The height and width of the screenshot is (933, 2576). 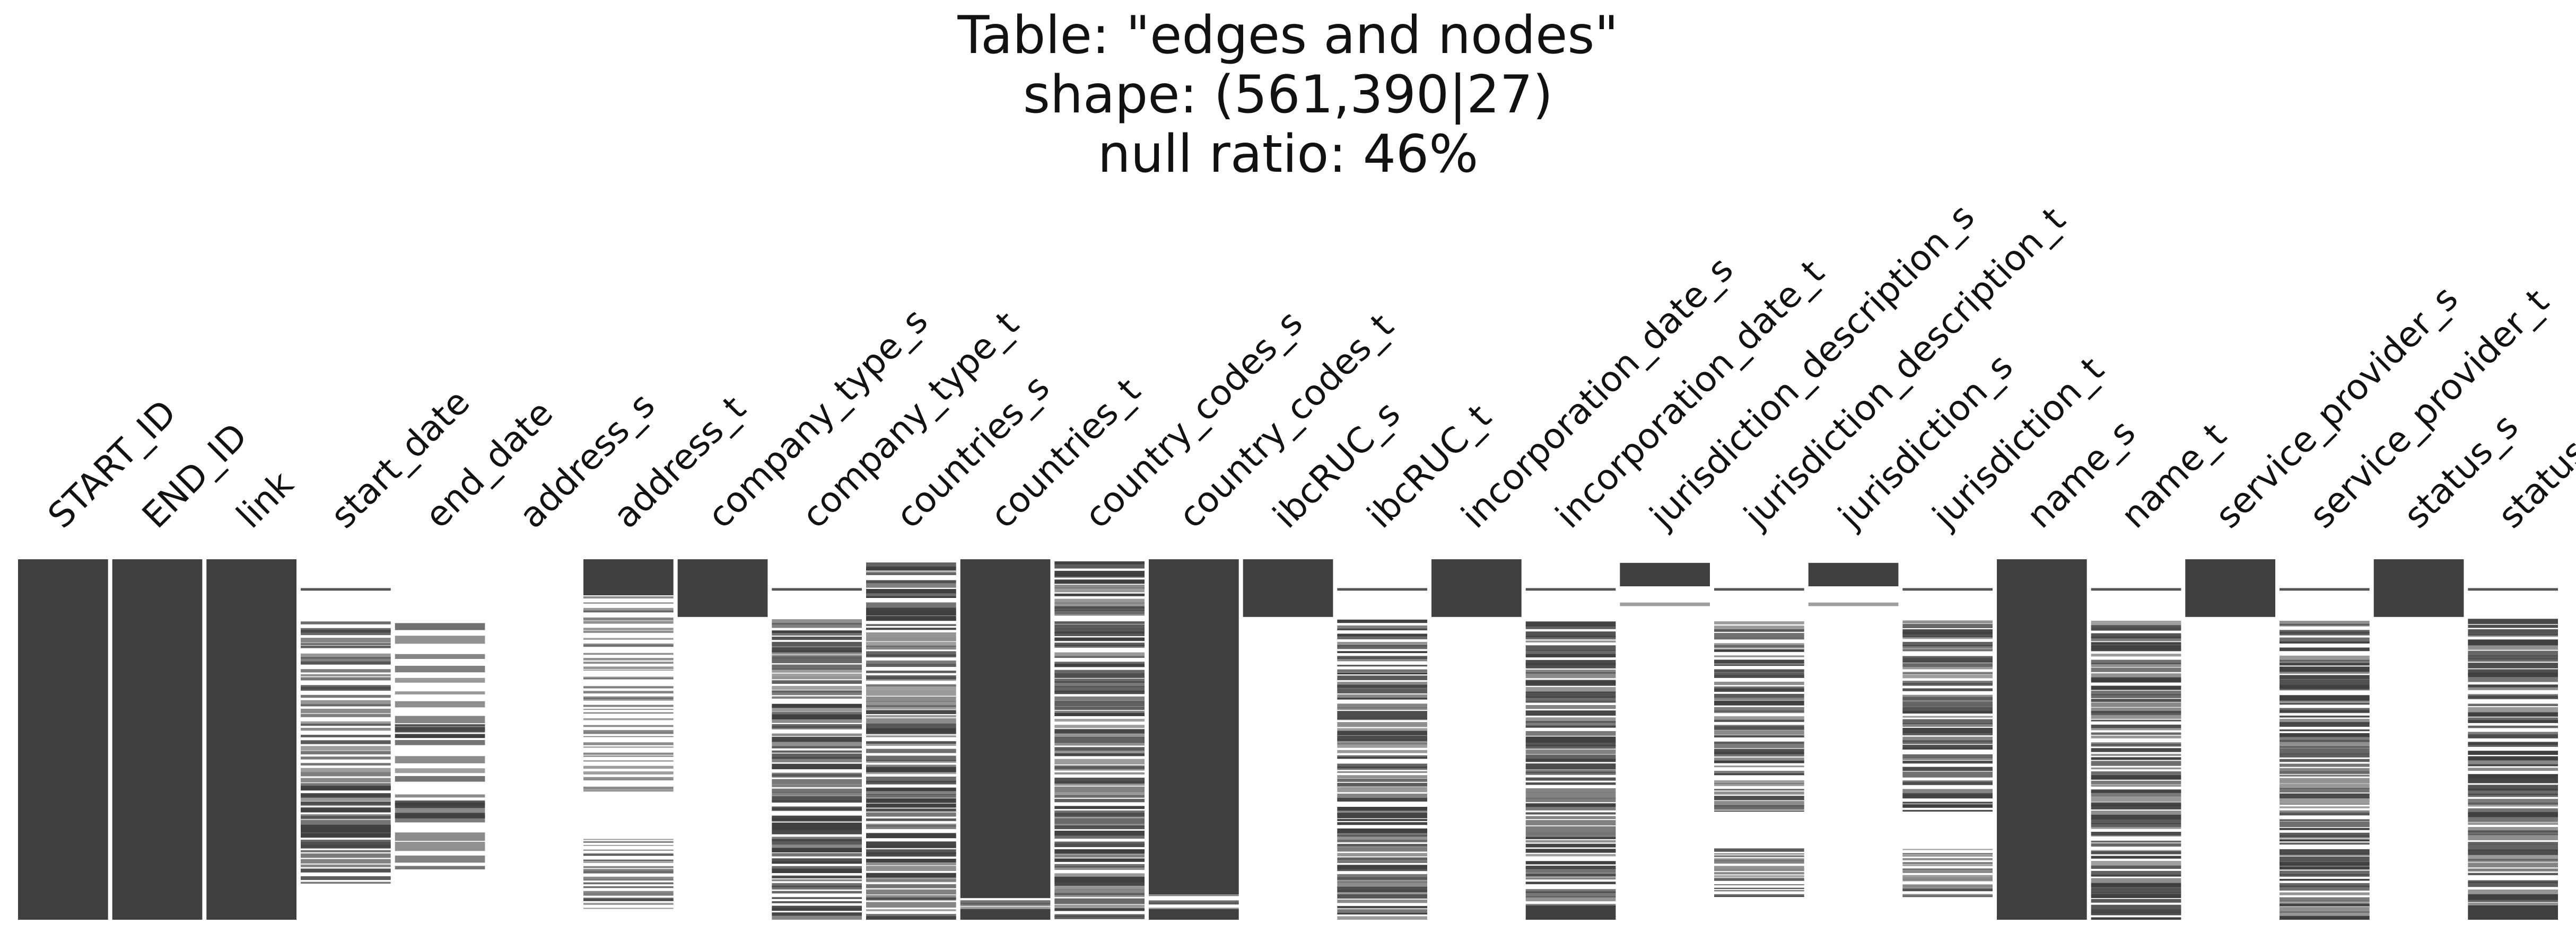 I want to click on matrix-cell-countries-t-line, so click(x=1005, y=901).